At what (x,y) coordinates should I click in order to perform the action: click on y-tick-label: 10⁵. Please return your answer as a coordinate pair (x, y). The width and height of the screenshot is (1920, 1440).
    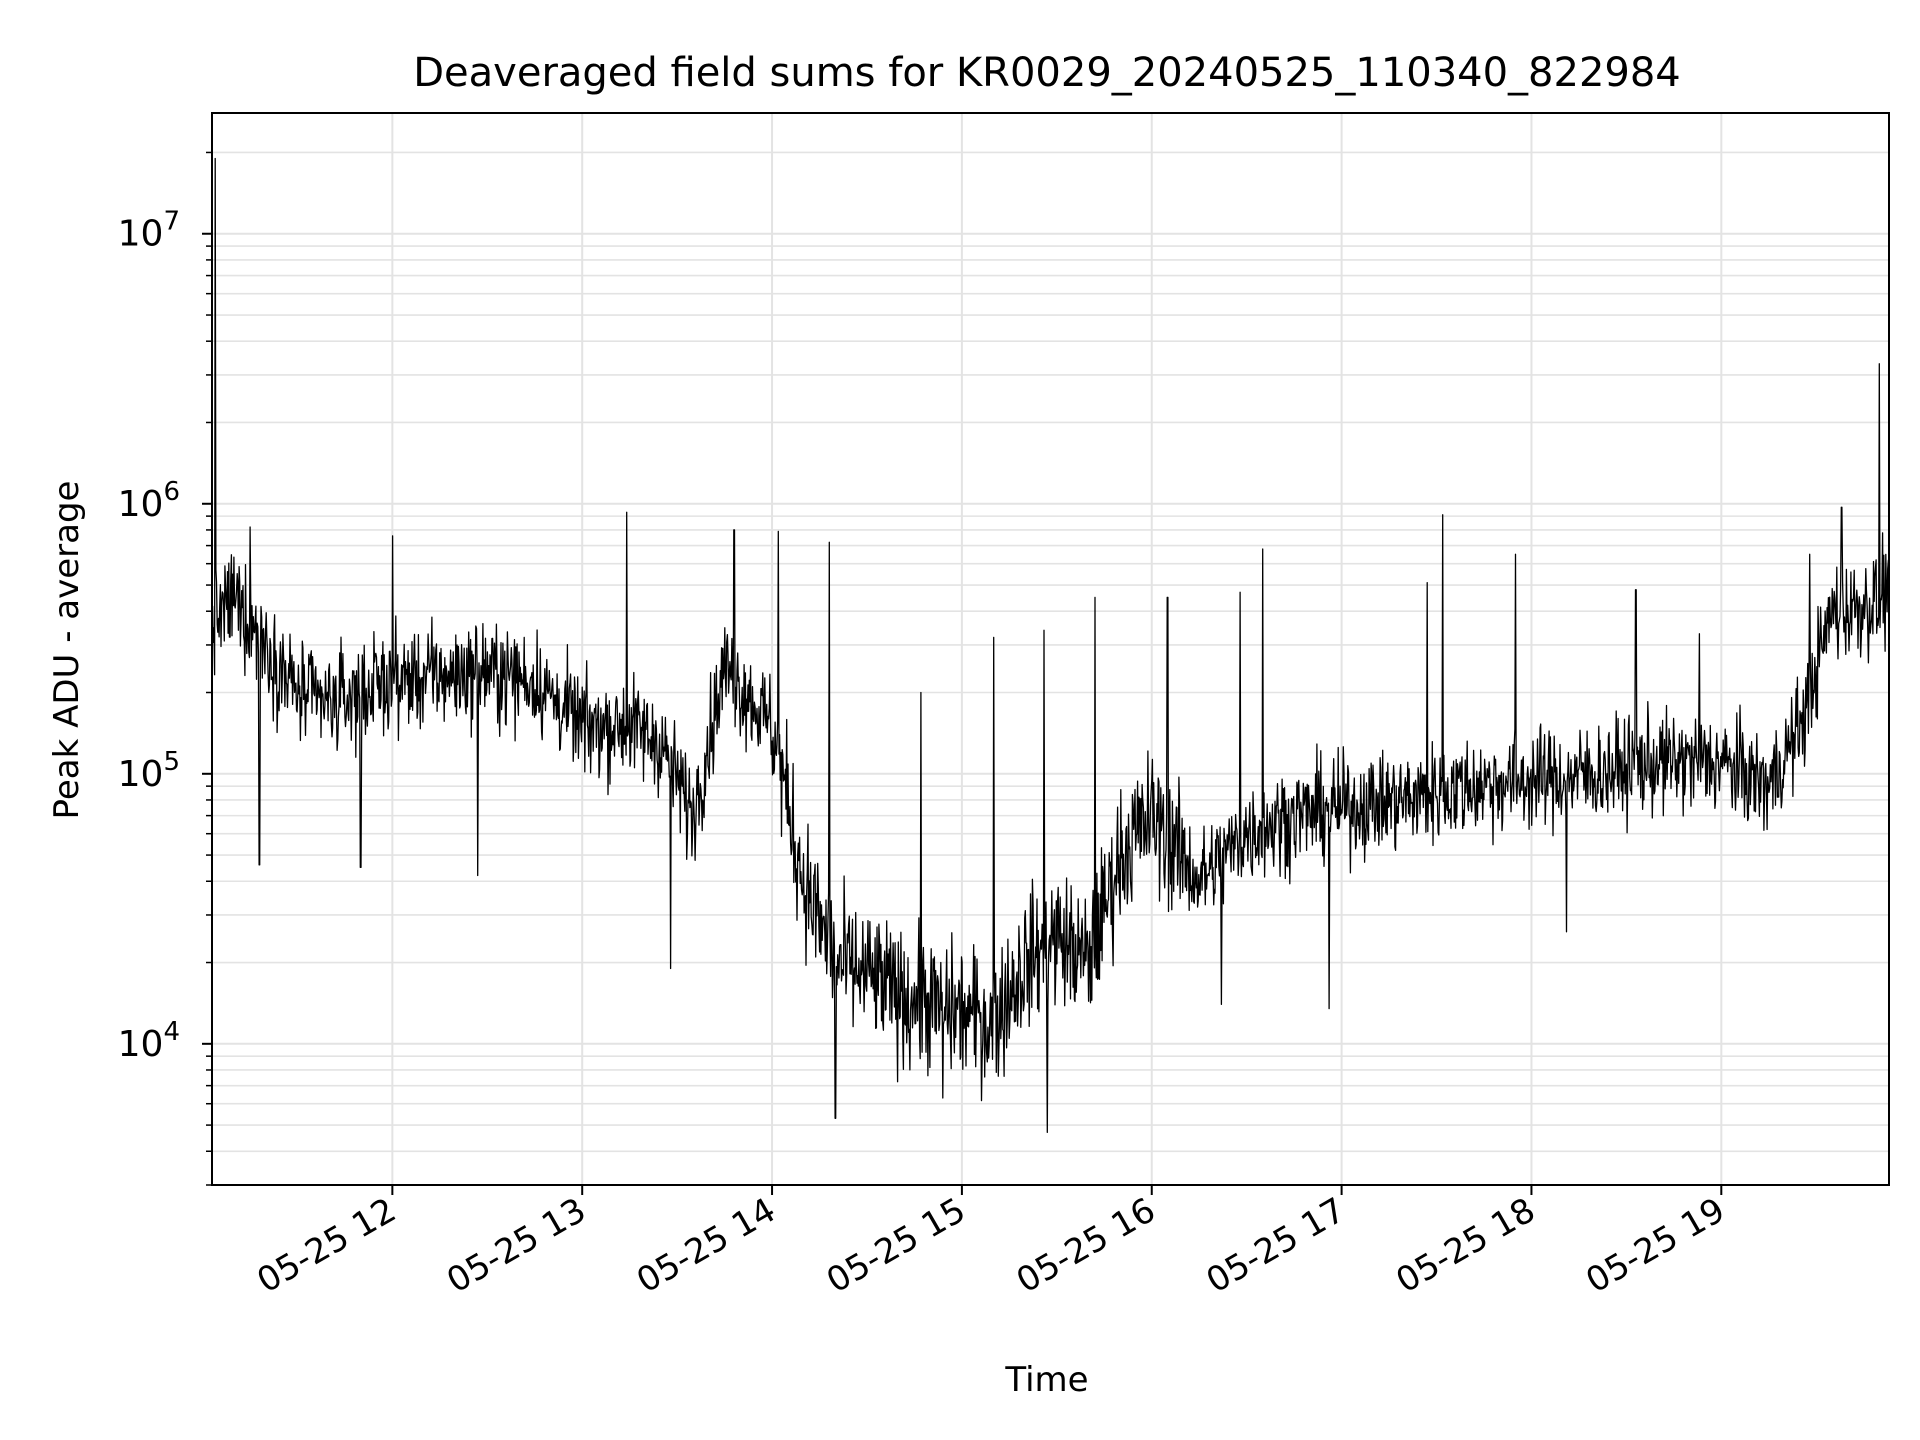
    Looking at the image, I should click on (149, 771).